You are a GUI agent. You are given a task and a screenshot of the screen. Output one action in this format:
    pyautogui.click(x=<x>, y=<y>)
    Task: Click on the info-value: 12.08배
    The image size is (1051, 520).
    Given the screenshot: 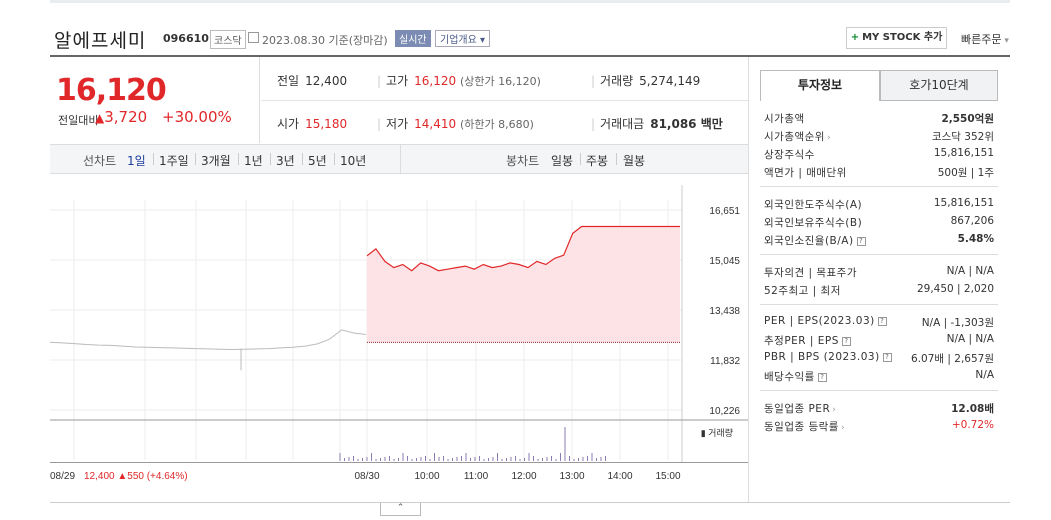 What is the action you would take?
    pyautogui.click(x=972, y=409)
    